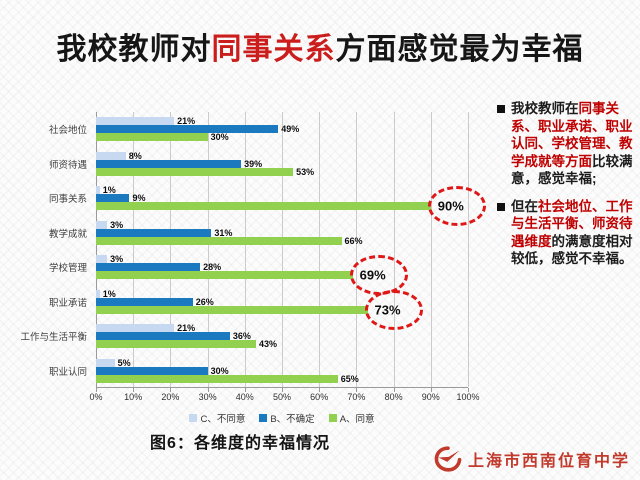  What do you see at coordinates (393, 397) in the screenshot?
I see `x-tick-label: 80%` at bounding box center [393, 397].